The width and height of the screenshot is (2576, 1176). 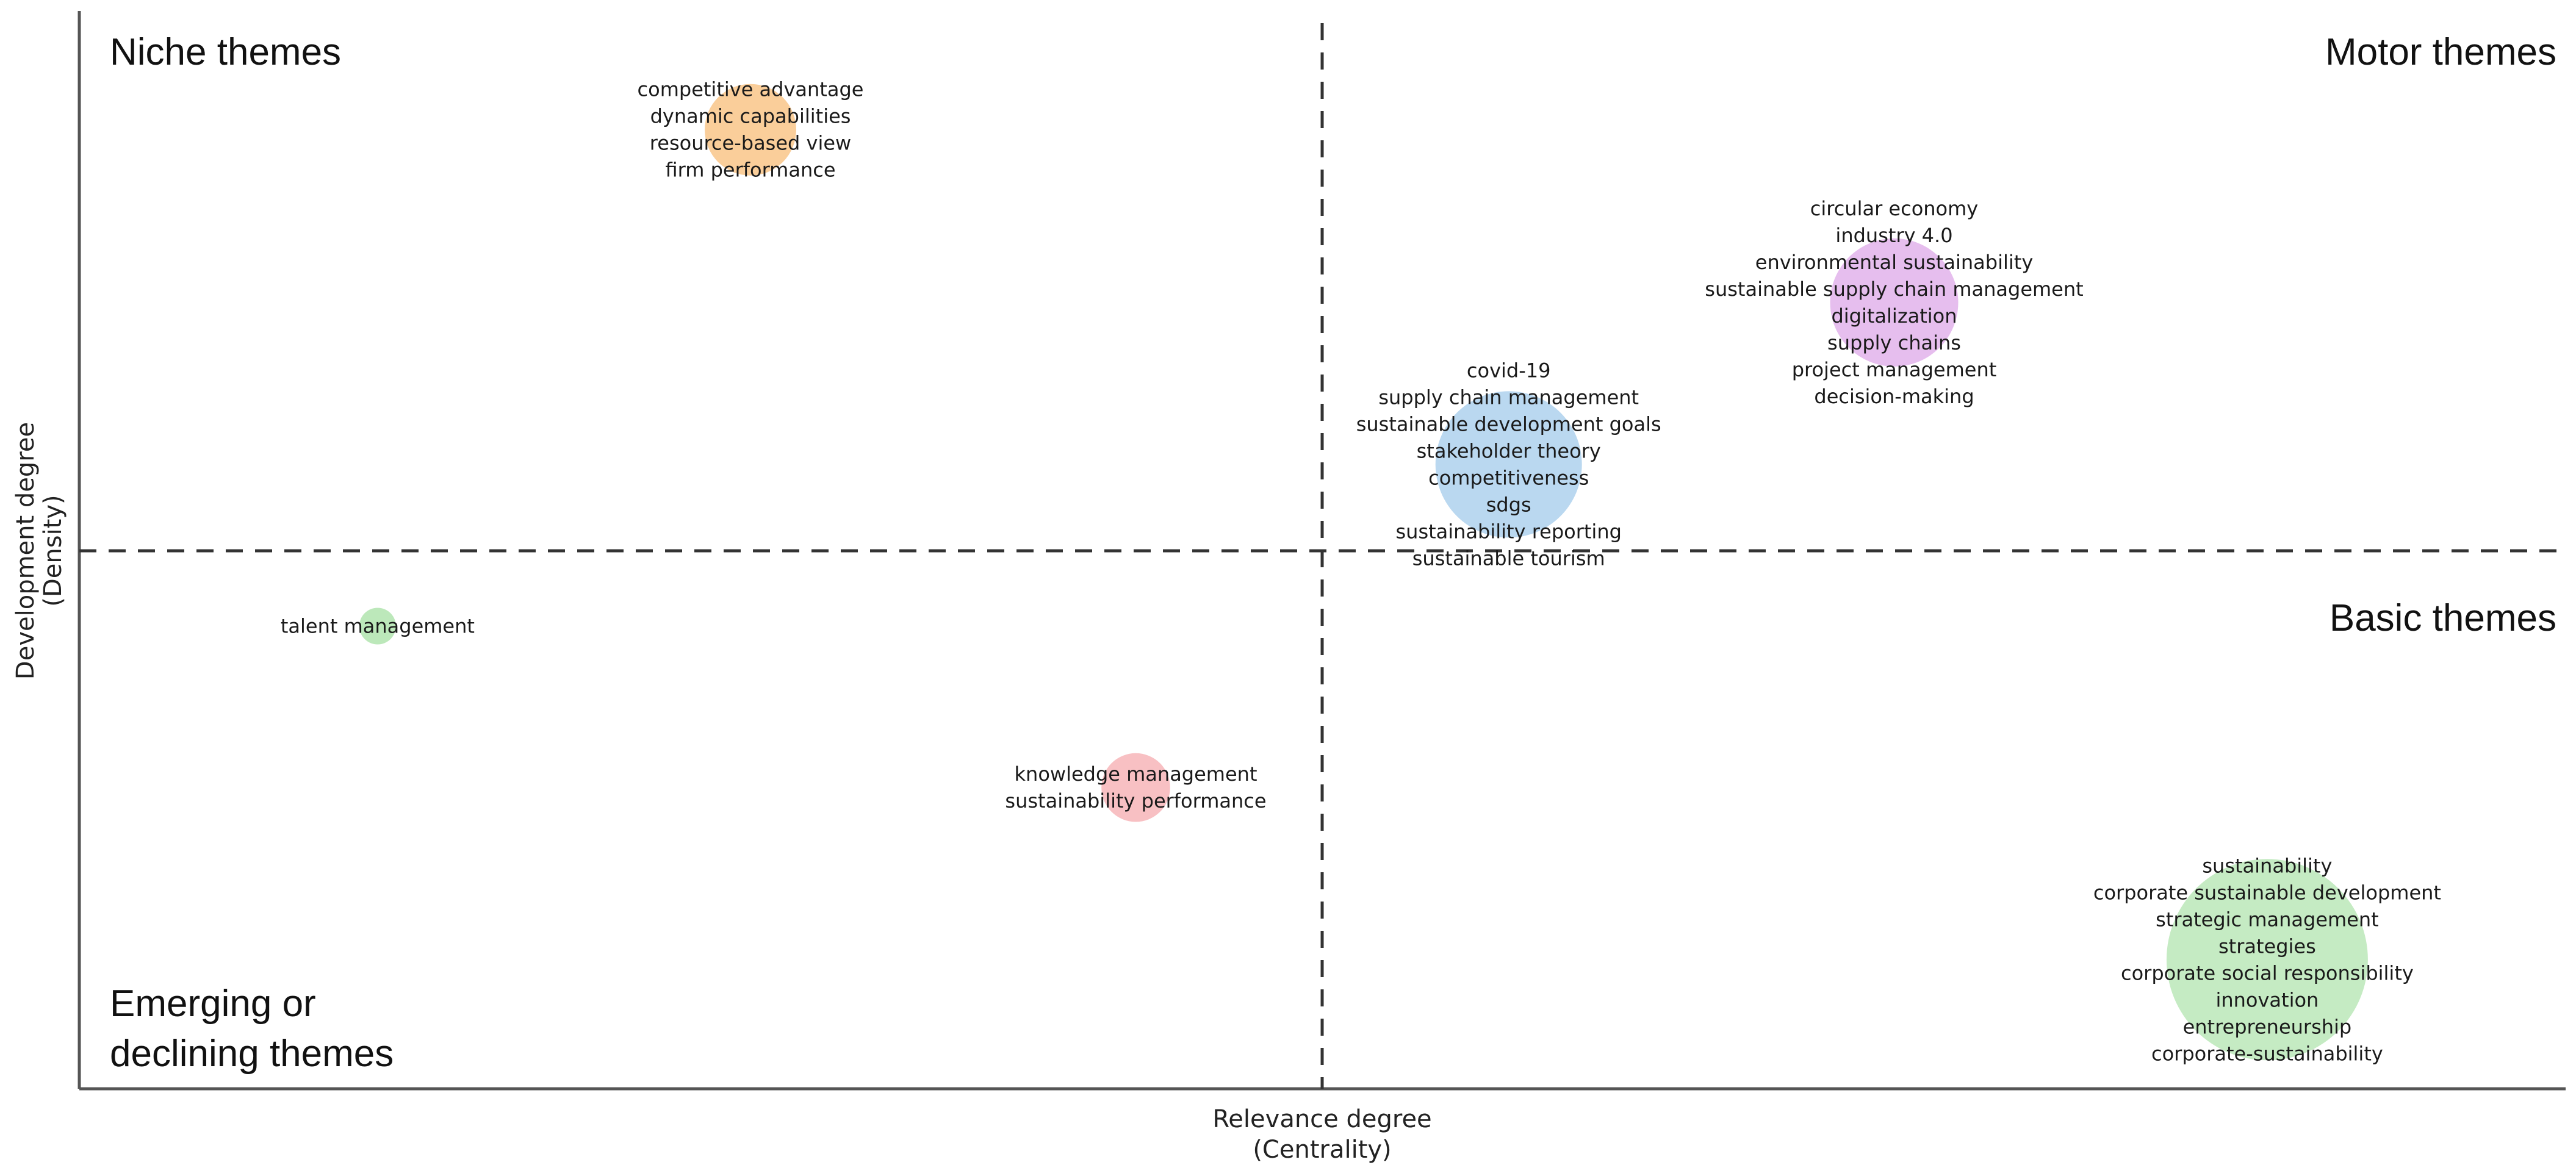 What do you see at coordinates (1894, 370) in the screenshot?
I see `cluster-term-label: project management` at bounding box center [1894, 370].